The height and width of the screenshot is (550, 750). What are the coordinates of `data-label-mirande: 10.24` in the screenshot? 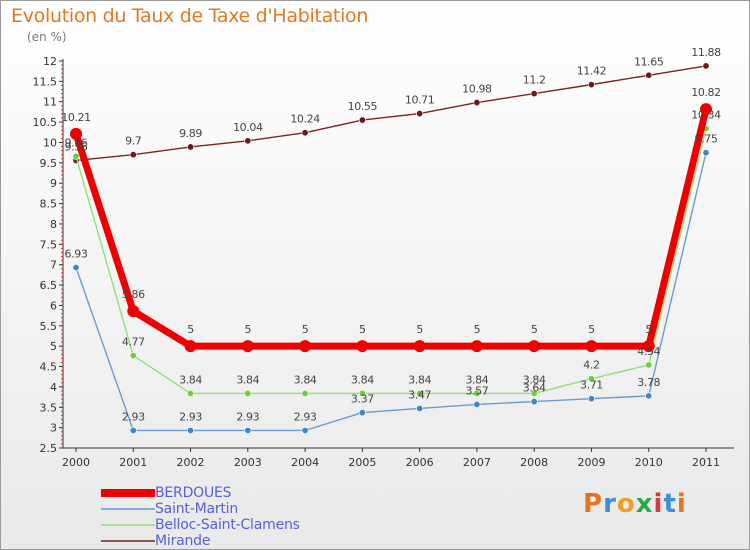 It's located at (305, 119).